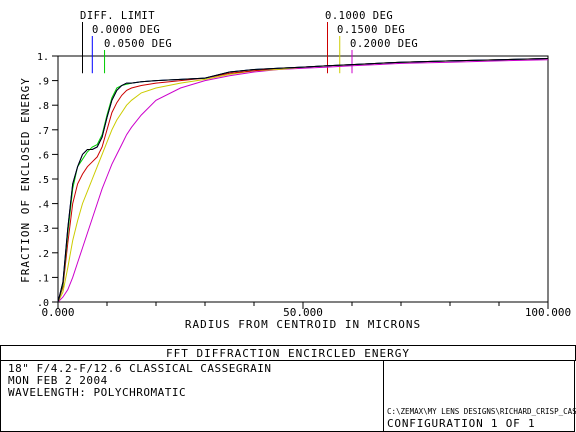  I want to click on y-tick-label: .5, so click(43, 180).